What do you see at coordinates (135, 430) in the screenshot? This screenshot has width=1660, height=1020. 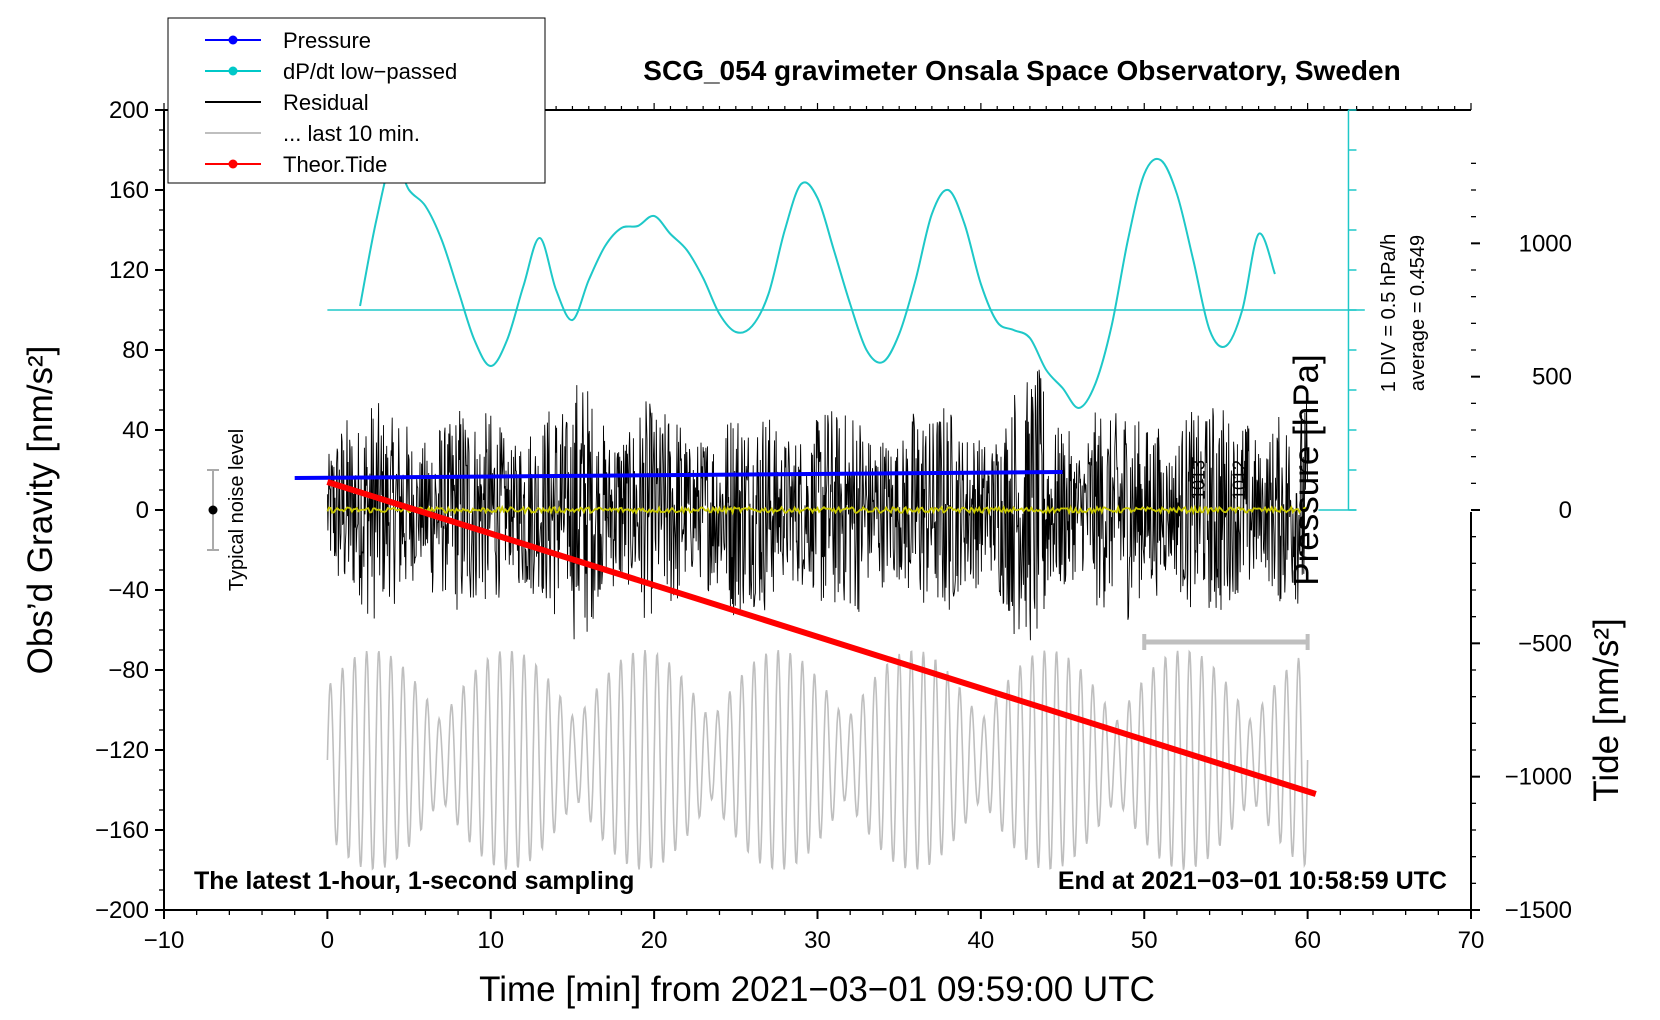 I see `y-left-tick-label: 40` at bounding box center [135, 430].